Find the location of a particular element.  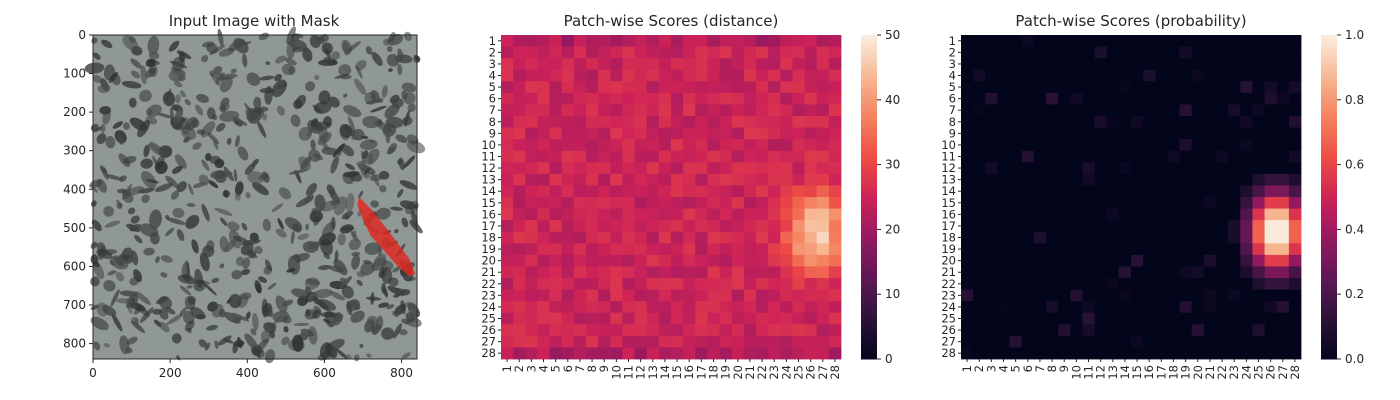

col-label: 10 is located at coordinates (616, 372).